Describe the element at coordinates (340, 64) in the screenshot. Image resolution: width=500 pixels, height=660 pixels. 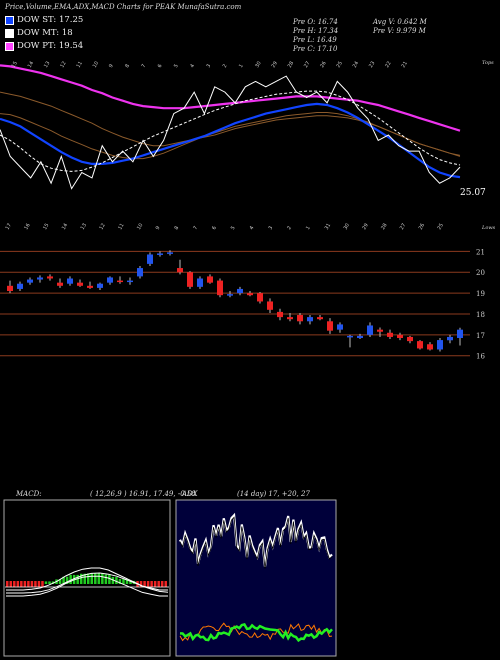
I see `top-tick-label: 25` at that location.